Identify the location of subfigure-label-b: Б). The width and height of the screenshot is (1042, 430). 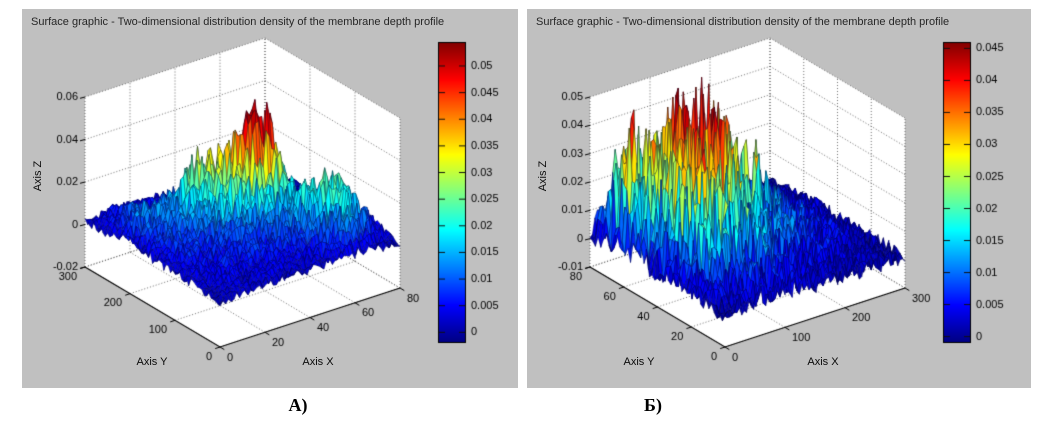
(653, 405).